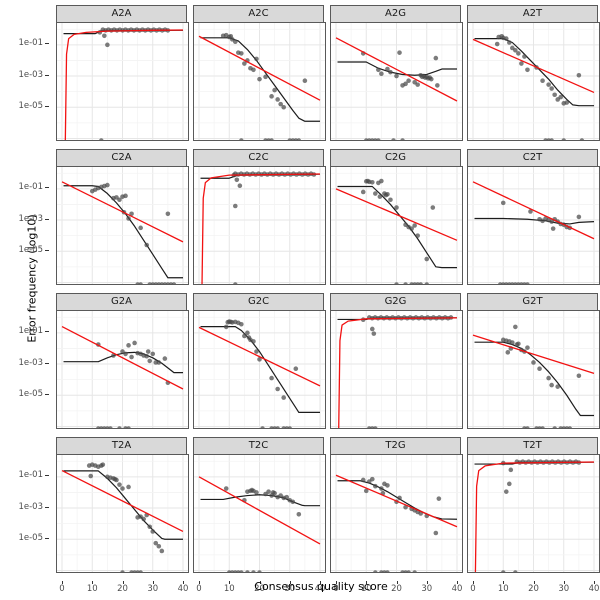  I want to click on facet-c2g: C2G, so click(396, 217).